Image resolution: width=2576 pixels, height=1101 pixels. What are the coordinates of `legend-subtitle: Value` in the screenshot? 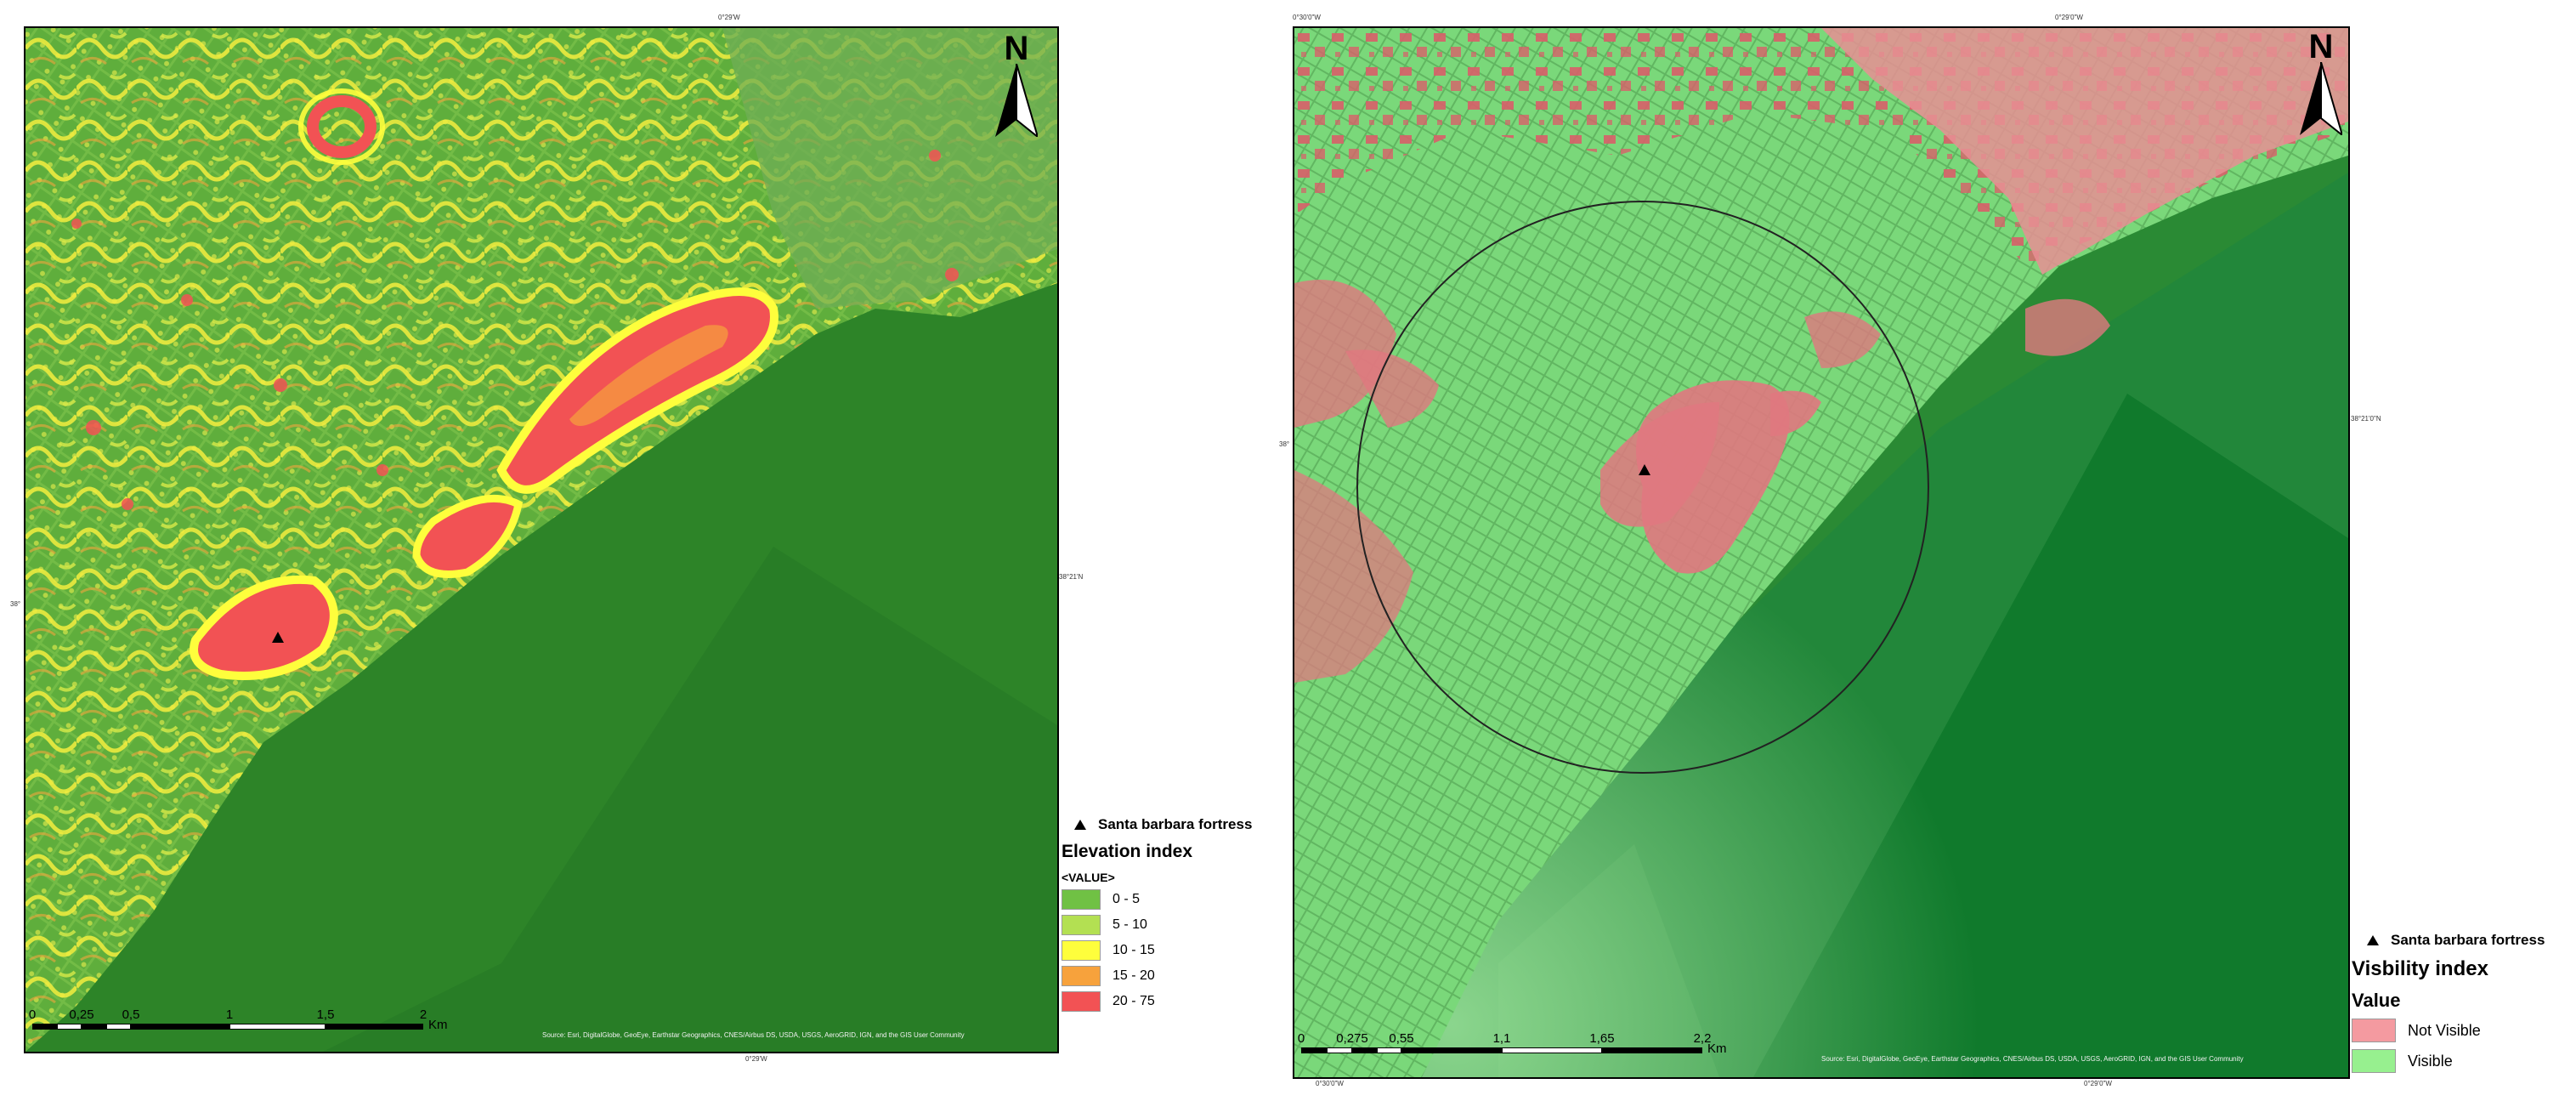 It's located at (2376, 1001).